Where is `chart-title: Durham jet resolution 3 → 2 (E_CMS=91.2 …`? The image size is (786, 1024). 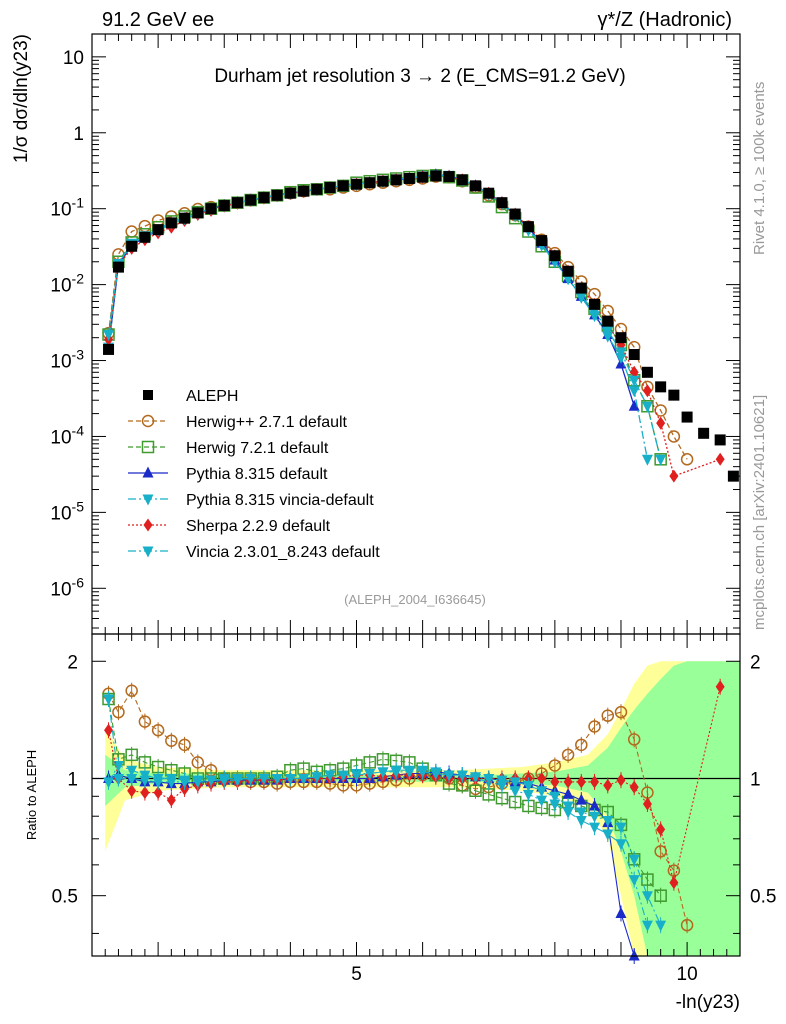 chart-title: Durham jet resolution 3 → 2 (E_CMS=91.2 … is located at coordinates (419, 76).